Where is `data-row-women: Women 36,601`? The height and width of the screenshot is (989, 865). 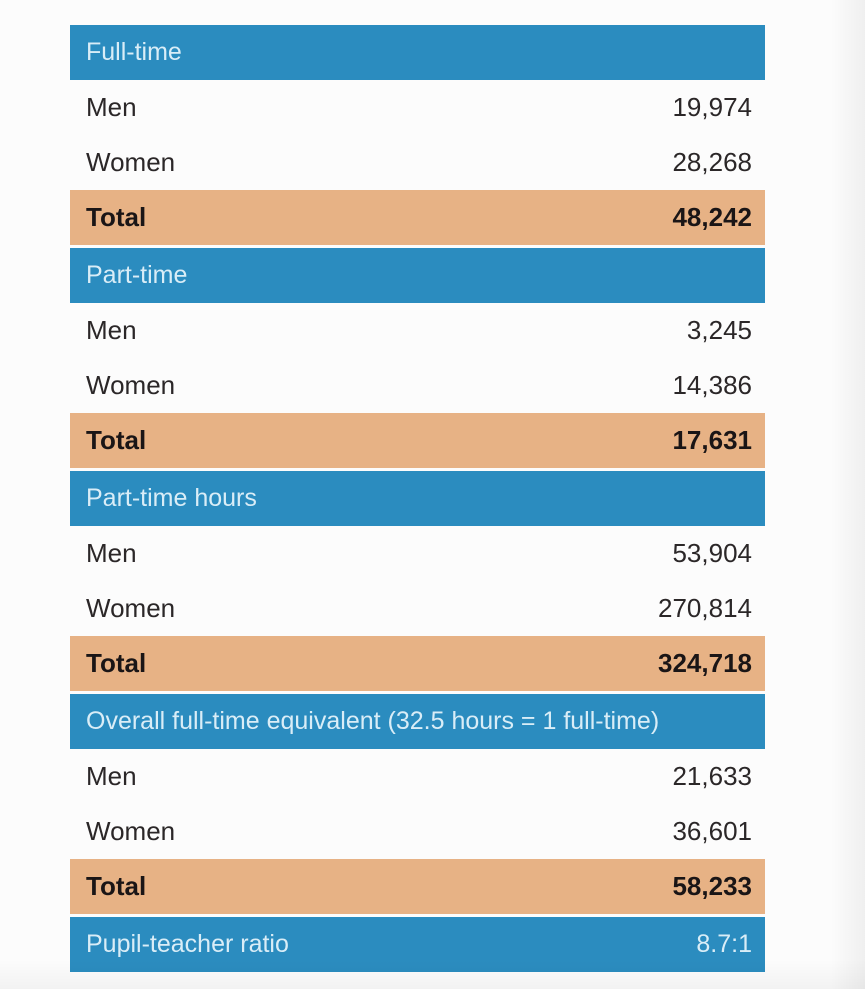 data-row-women: Women 36,601 is located at coordinates (417, 831).